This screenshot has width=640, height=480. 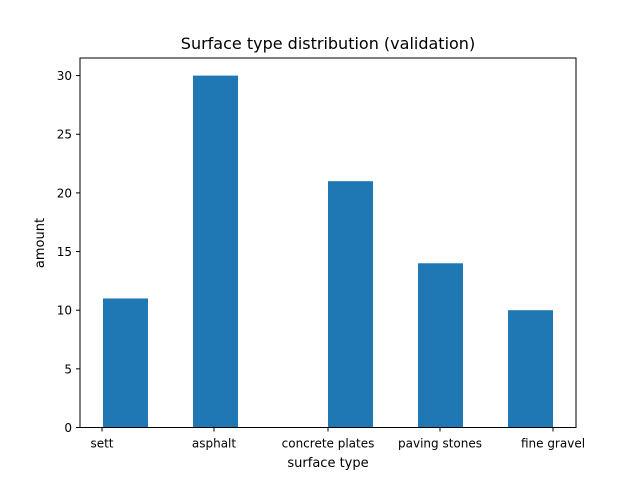 I want to click on y-tick-label: 30, so click(x=64, y=76).